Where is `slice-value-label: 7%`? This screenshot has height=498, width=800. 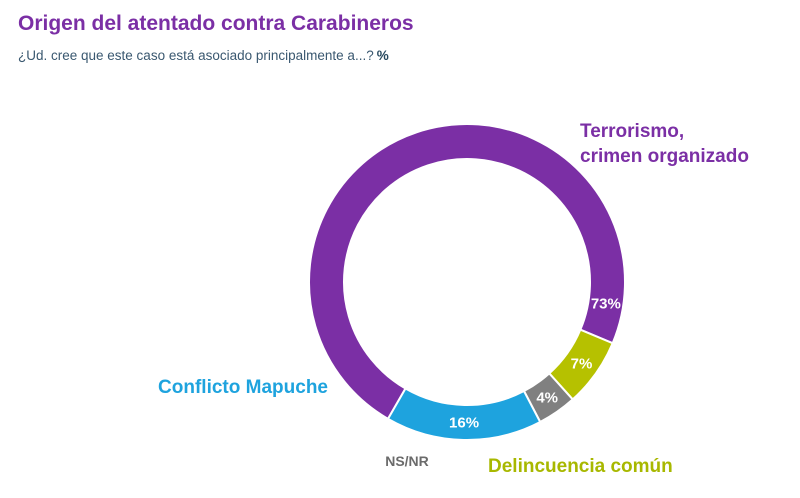
slice-value-label: 7% is located at coordinates (582, 363).